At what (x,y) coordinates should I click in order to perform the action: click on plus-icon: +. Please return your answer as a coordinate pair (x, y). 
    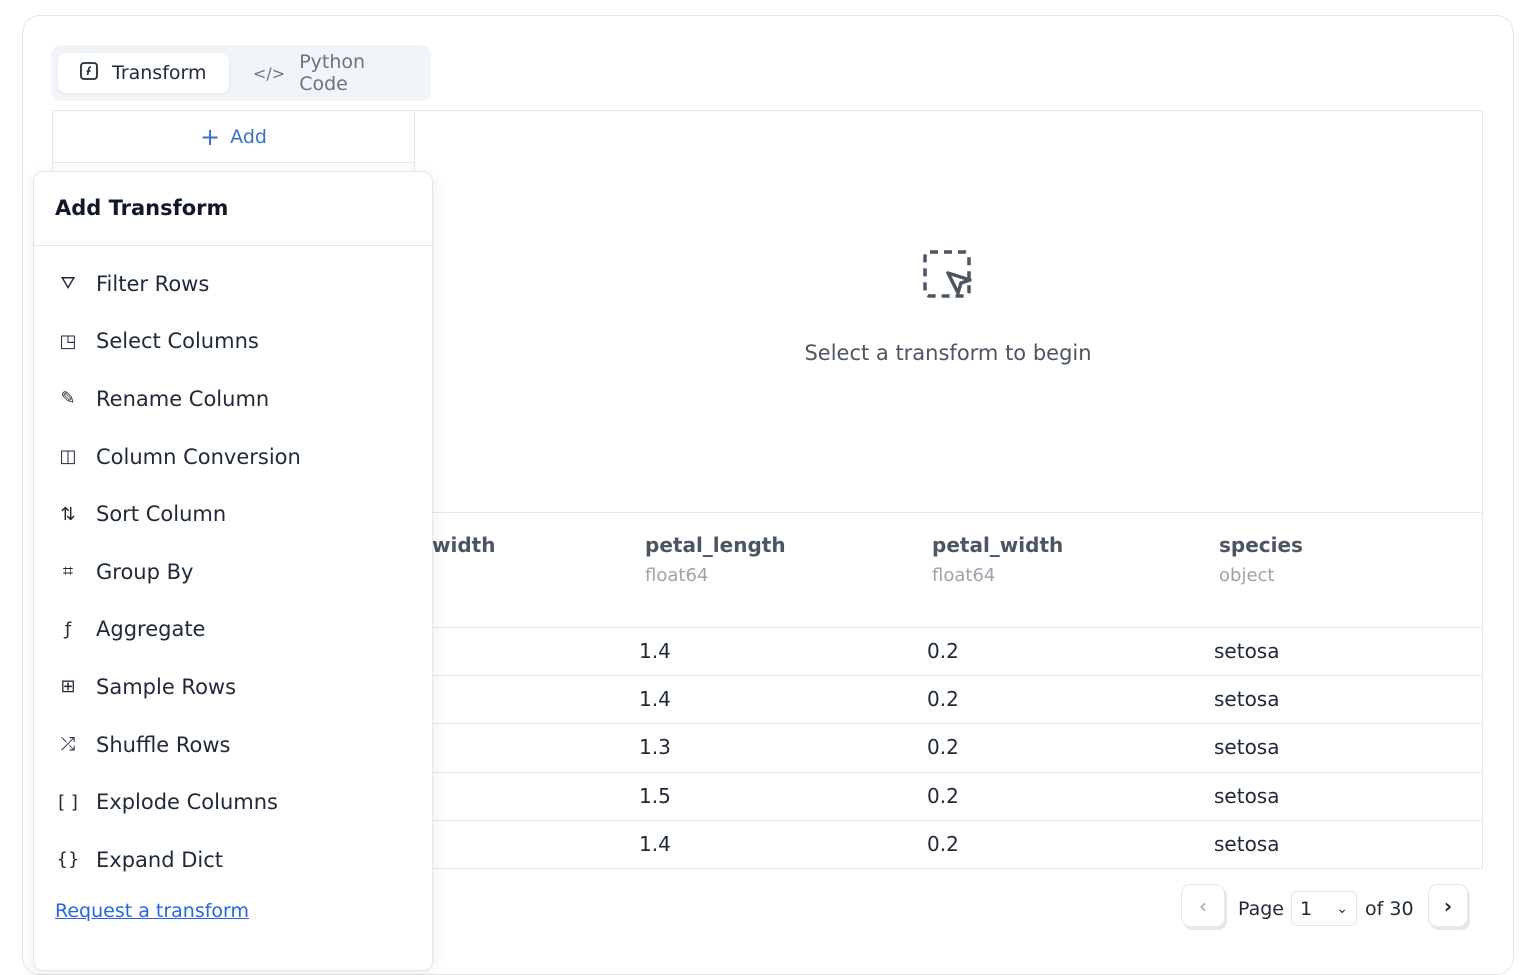
    Looking at the image, I should click on (210, 136).